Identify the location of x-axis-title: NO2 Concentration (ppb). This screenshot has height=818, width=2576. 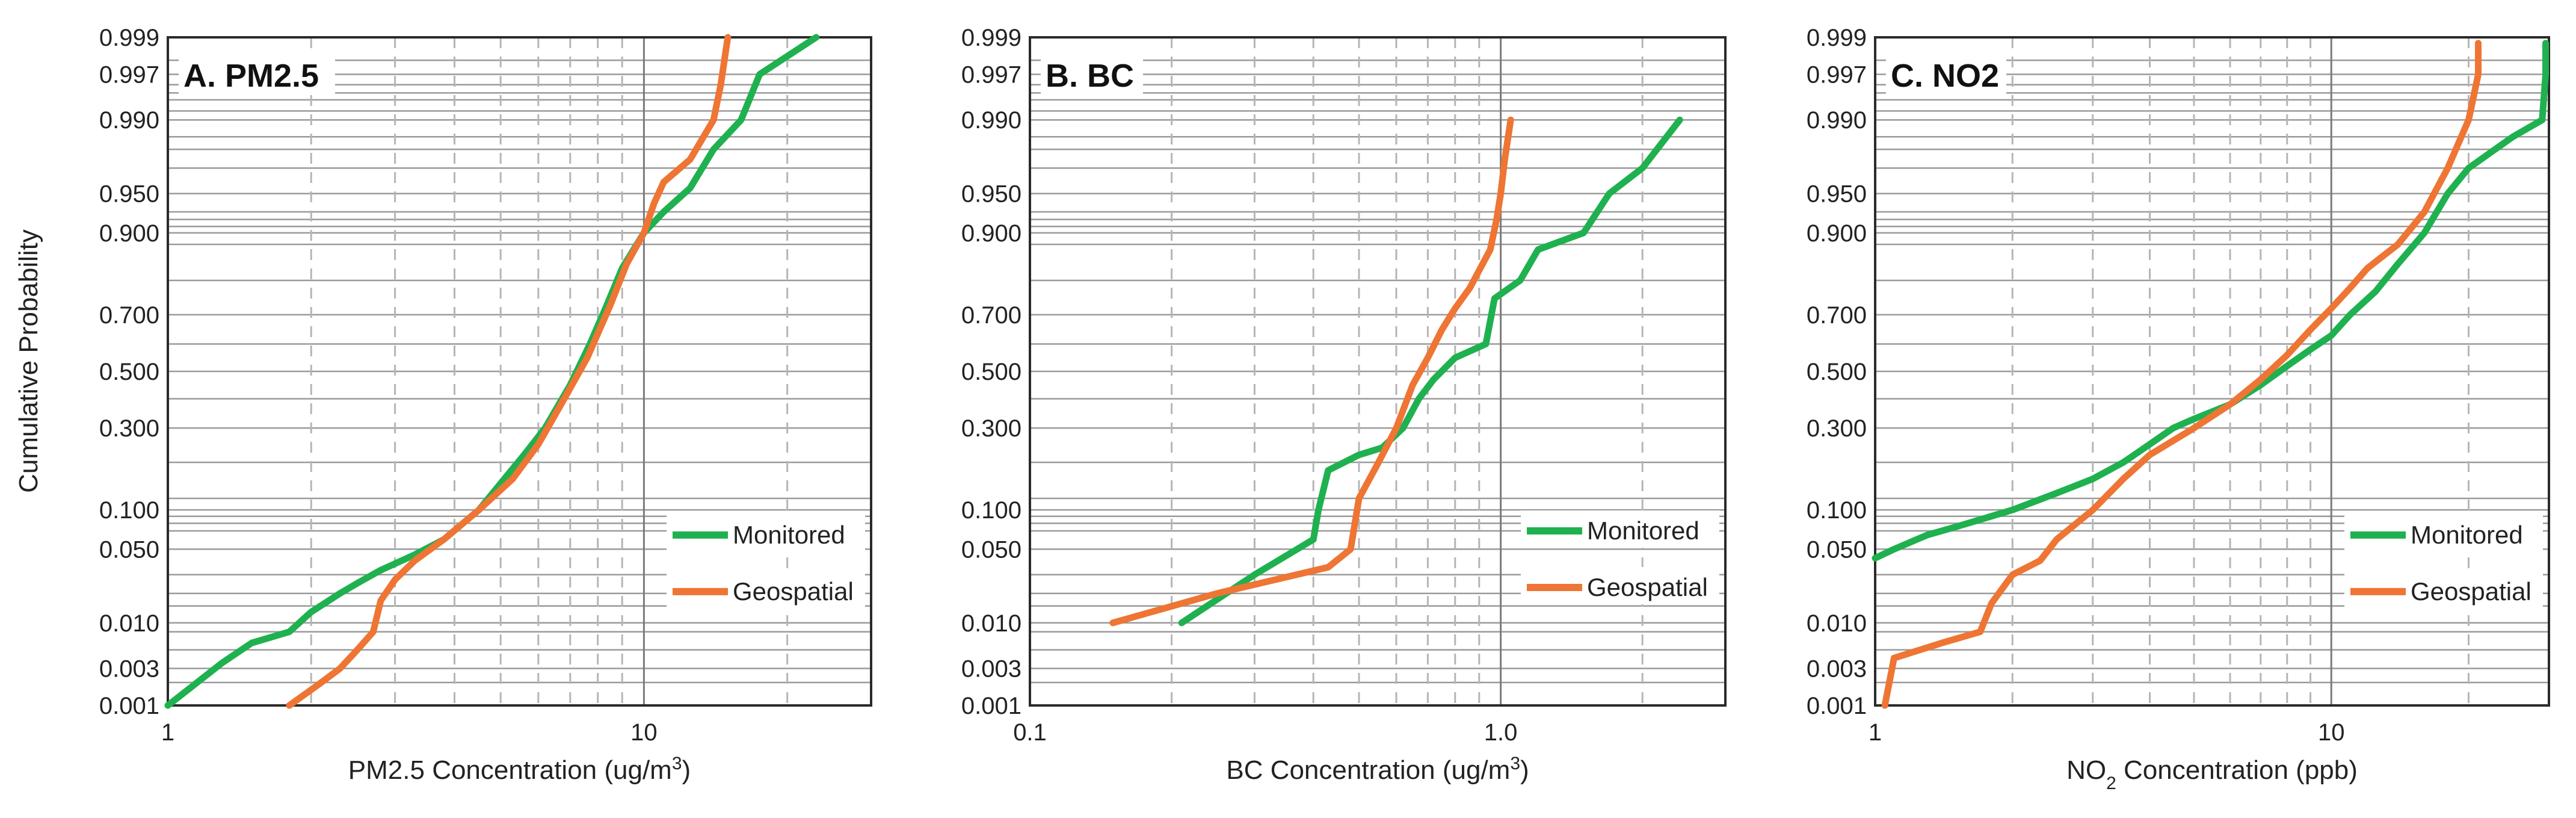
(2212, 774).